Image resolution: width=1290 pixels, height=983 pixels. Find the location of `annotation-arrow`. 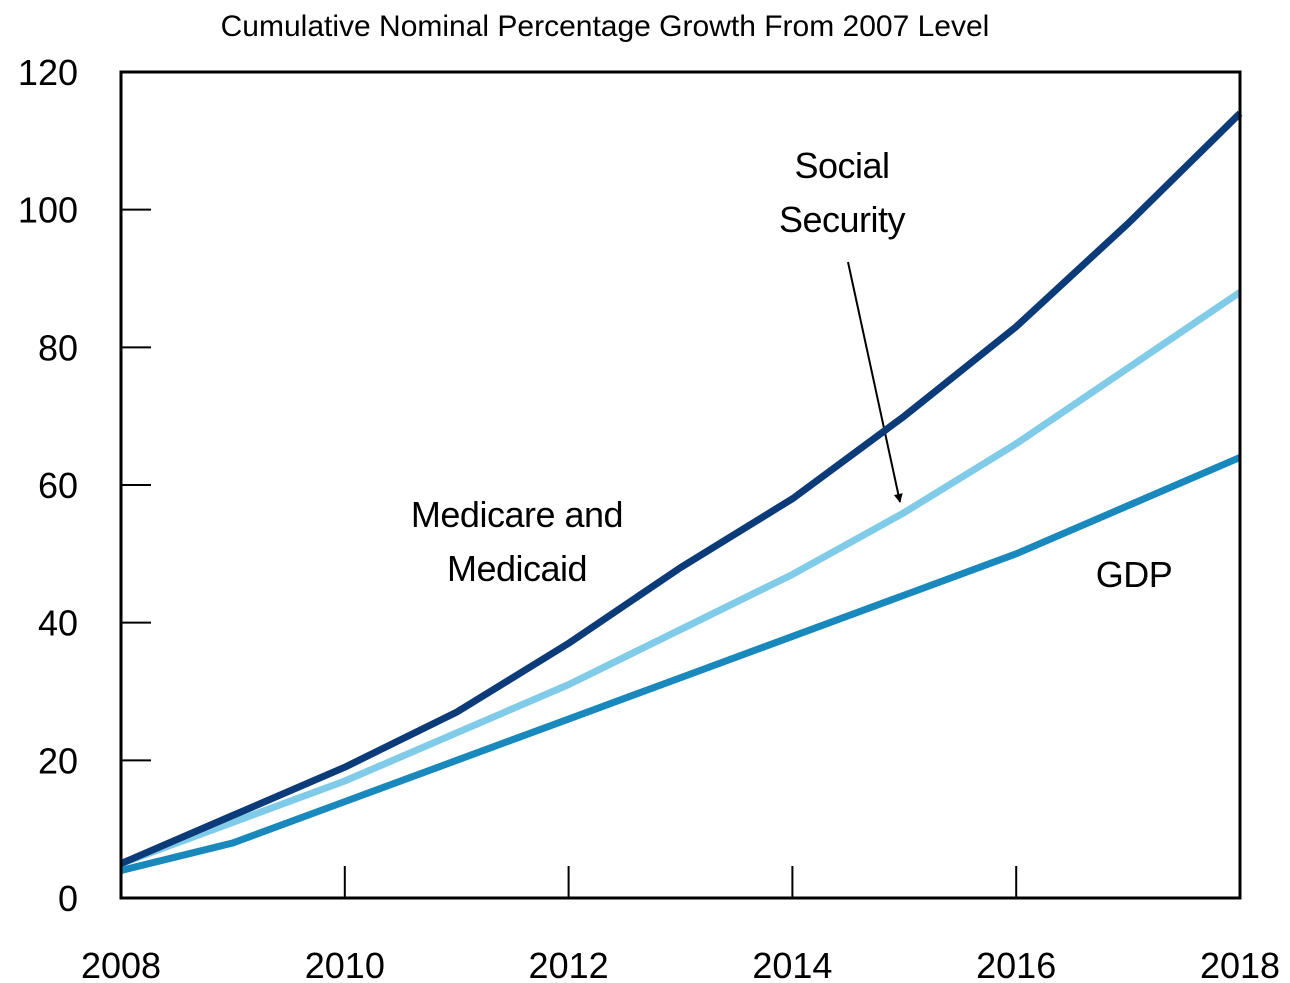

annotation-arrow is located at coordinates (875, 382).